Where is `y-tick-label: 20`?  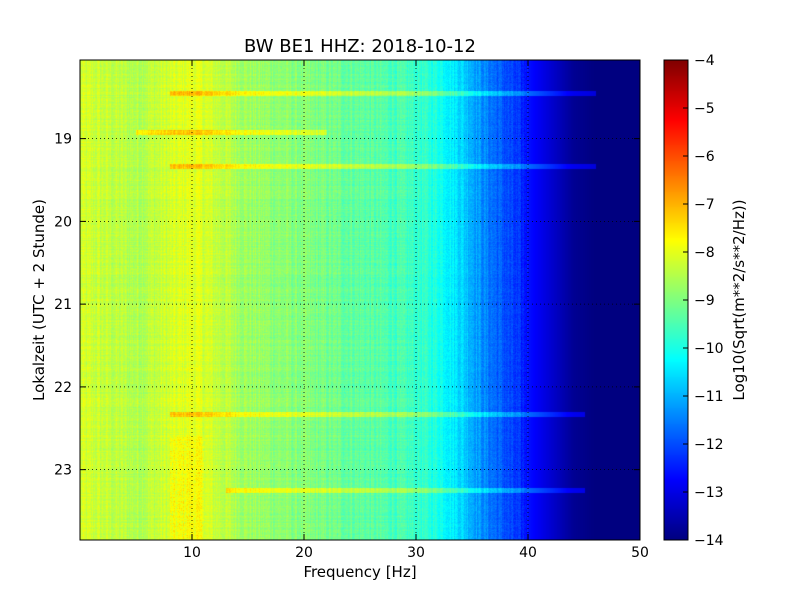 y-tick-label: 20 is located at coordinates (63, 222).